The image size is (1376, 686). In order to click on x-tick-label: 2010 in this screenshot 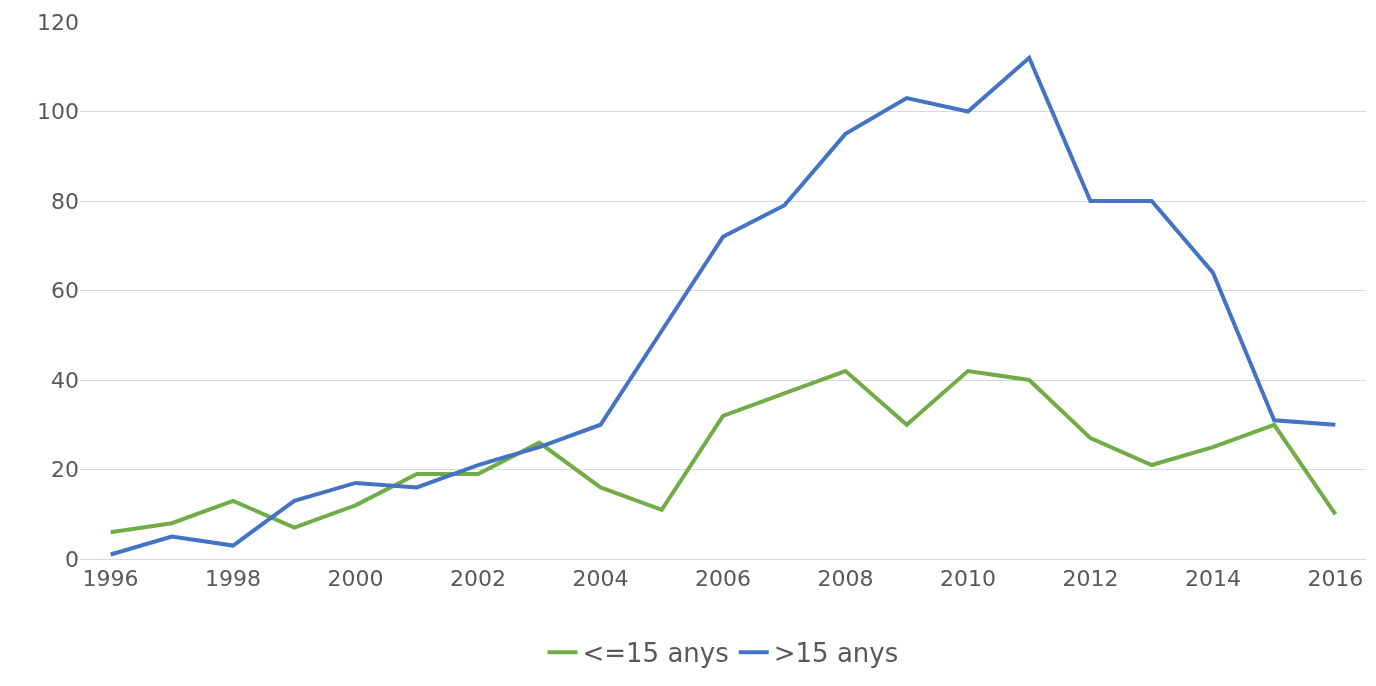, I will do `click(967, 579)`.